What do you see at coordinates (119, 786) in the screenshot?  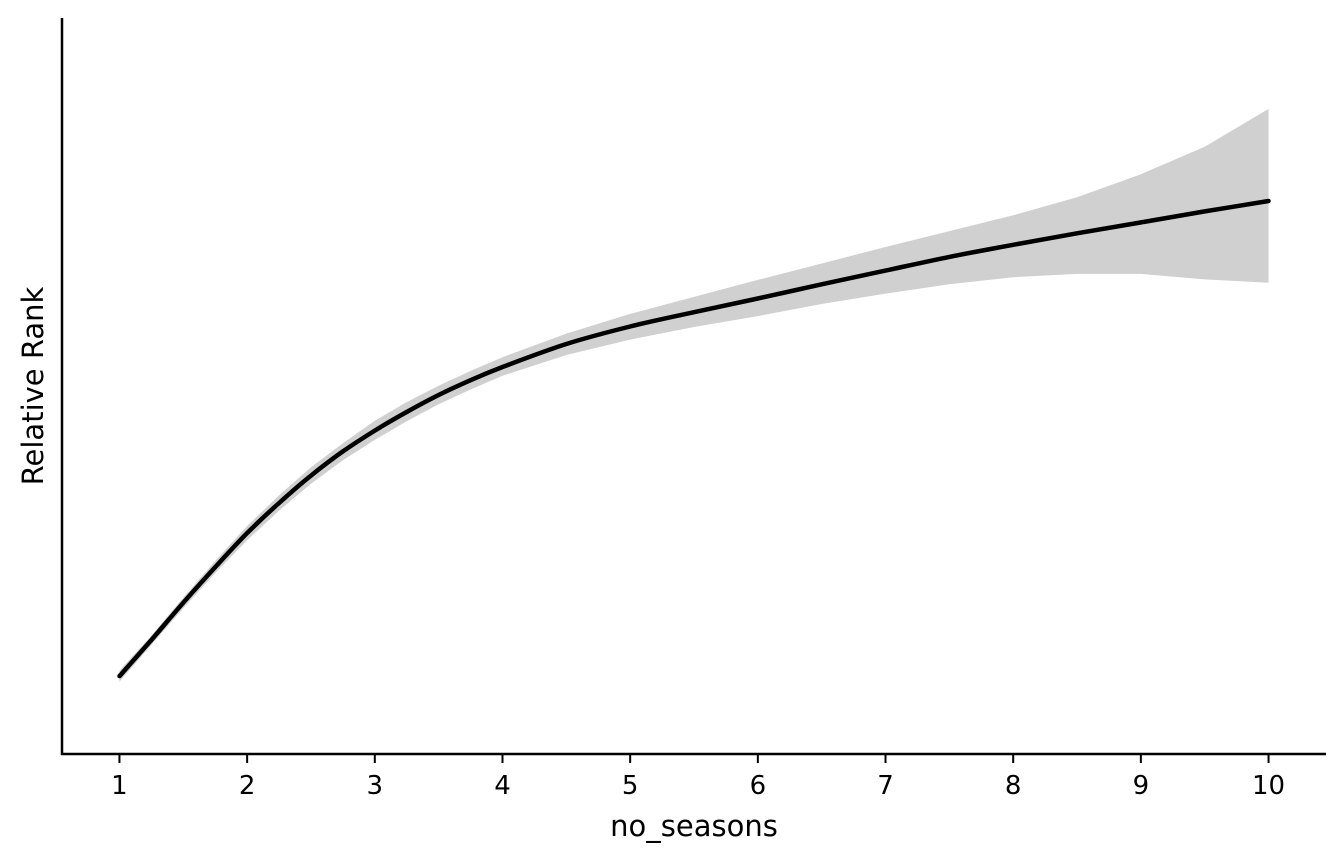 I see `x-tick-label: 1` at bounding box center [119, 786].